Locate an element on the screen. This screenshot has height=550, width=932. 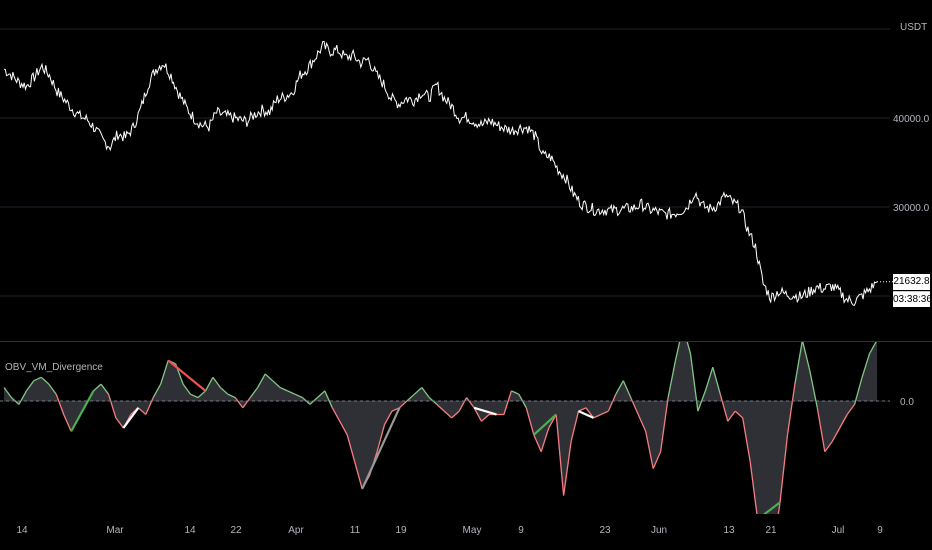
time-axis-label: 19 is located at coordinates (401, 530).